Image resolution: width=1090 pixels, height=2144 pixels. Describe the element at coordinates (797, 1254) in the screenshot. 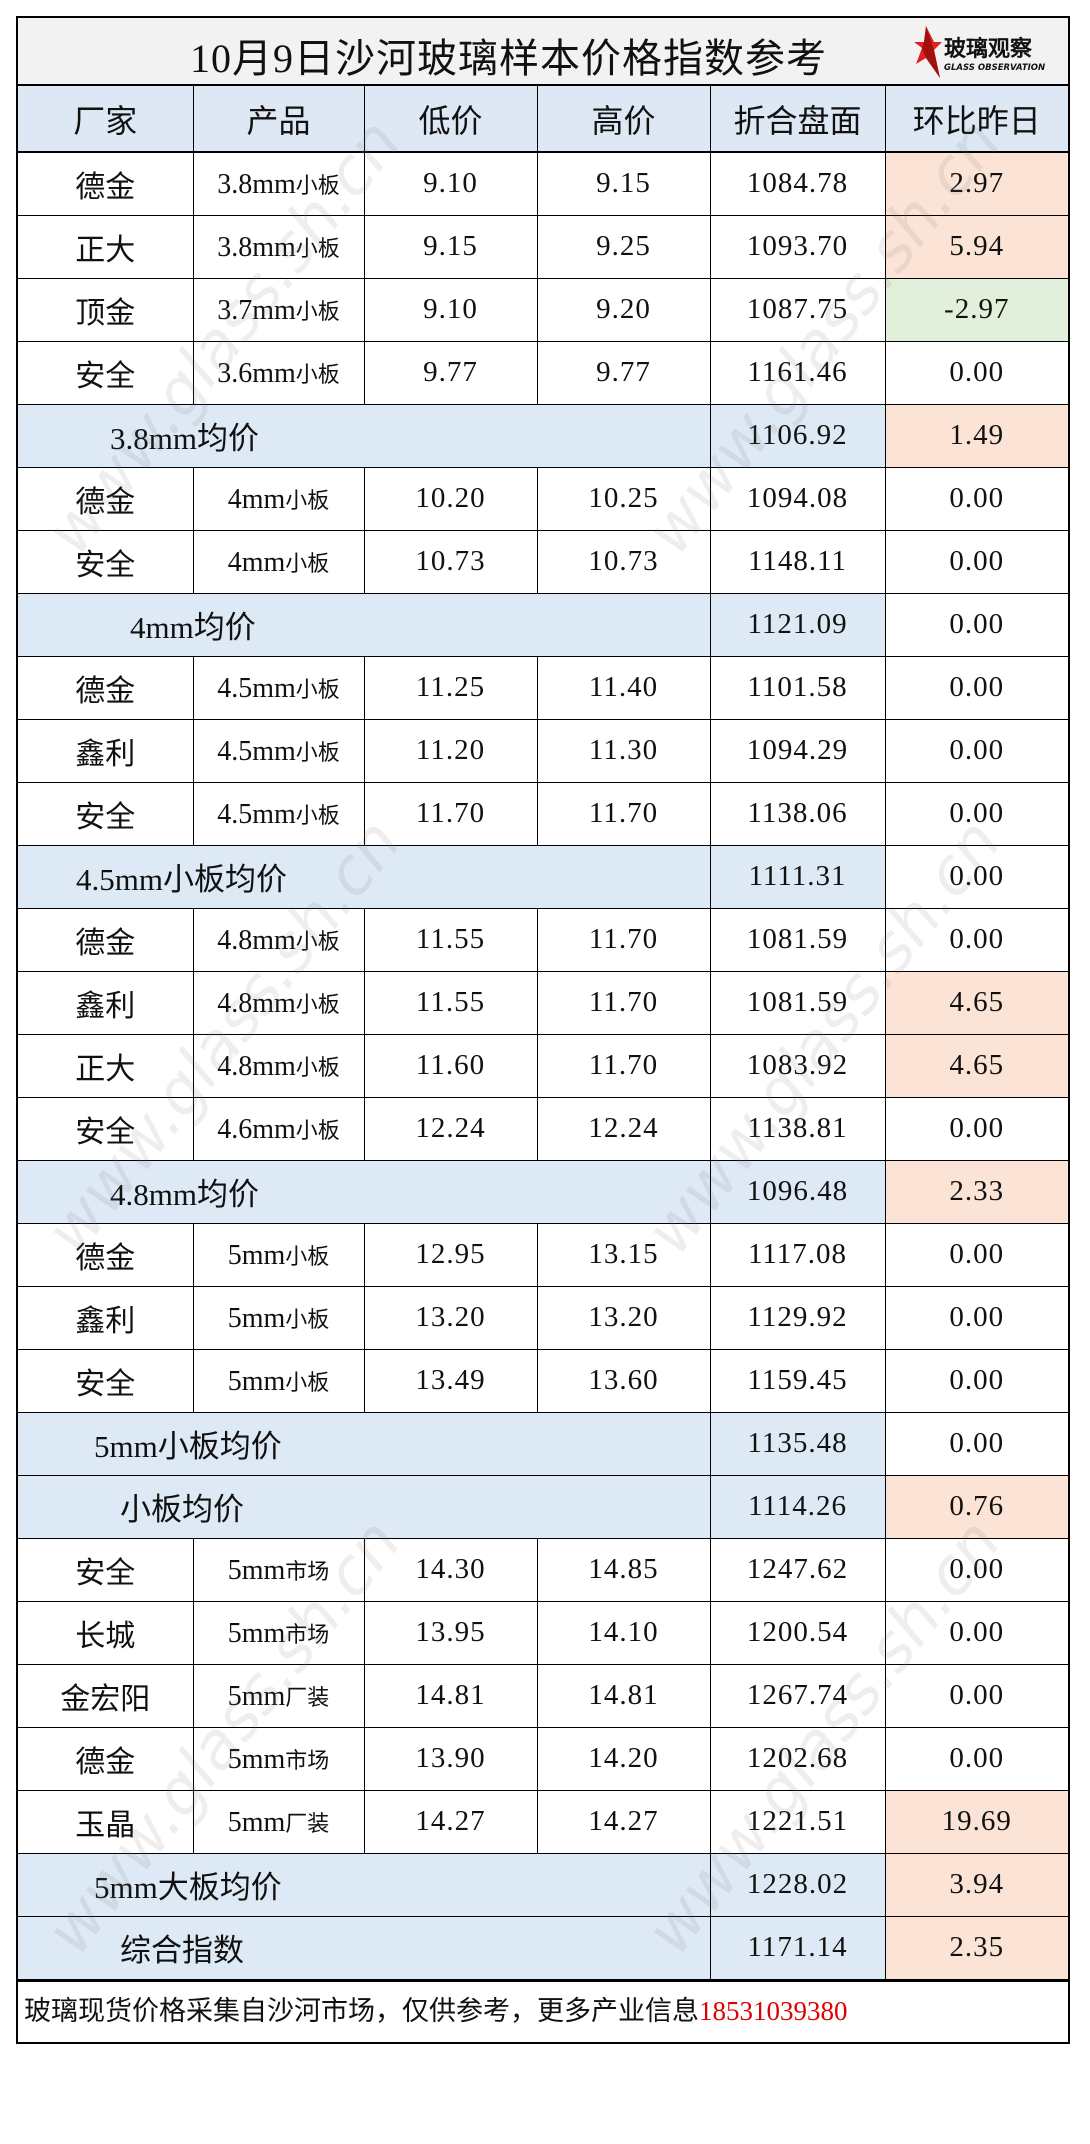

I see `index-cell: 1117.08` at that location.